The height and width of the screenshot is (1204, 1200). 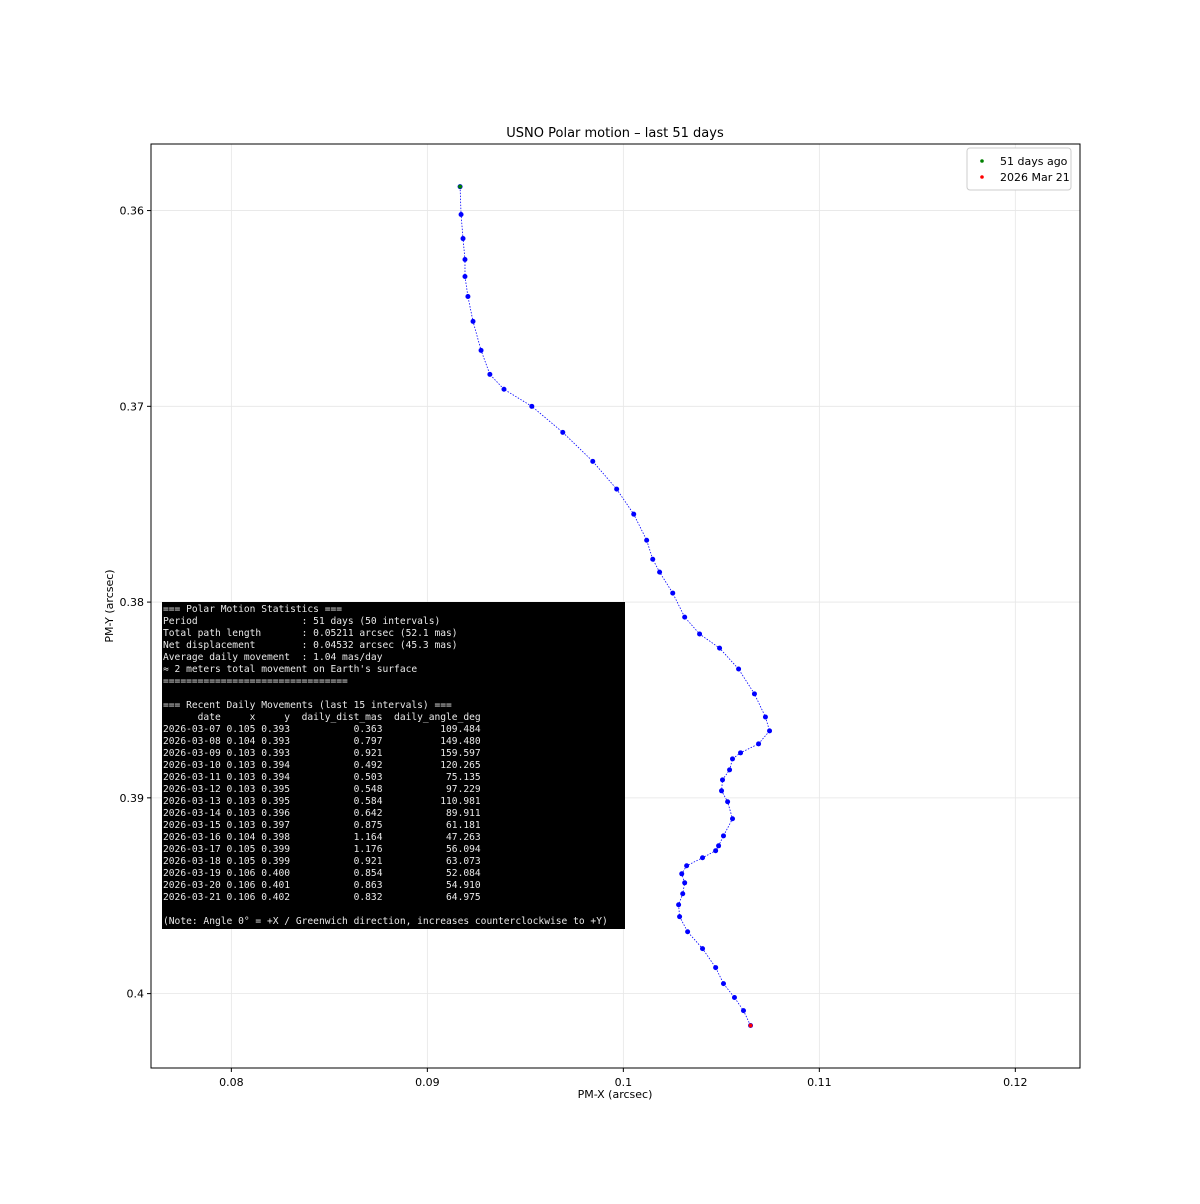 What do you see at coordinates (322, 741) in the screenshot?
I see `stats-row: 2026-03-08 0.104 0.393 0.797 149.480` at bounding box center [322, 741].